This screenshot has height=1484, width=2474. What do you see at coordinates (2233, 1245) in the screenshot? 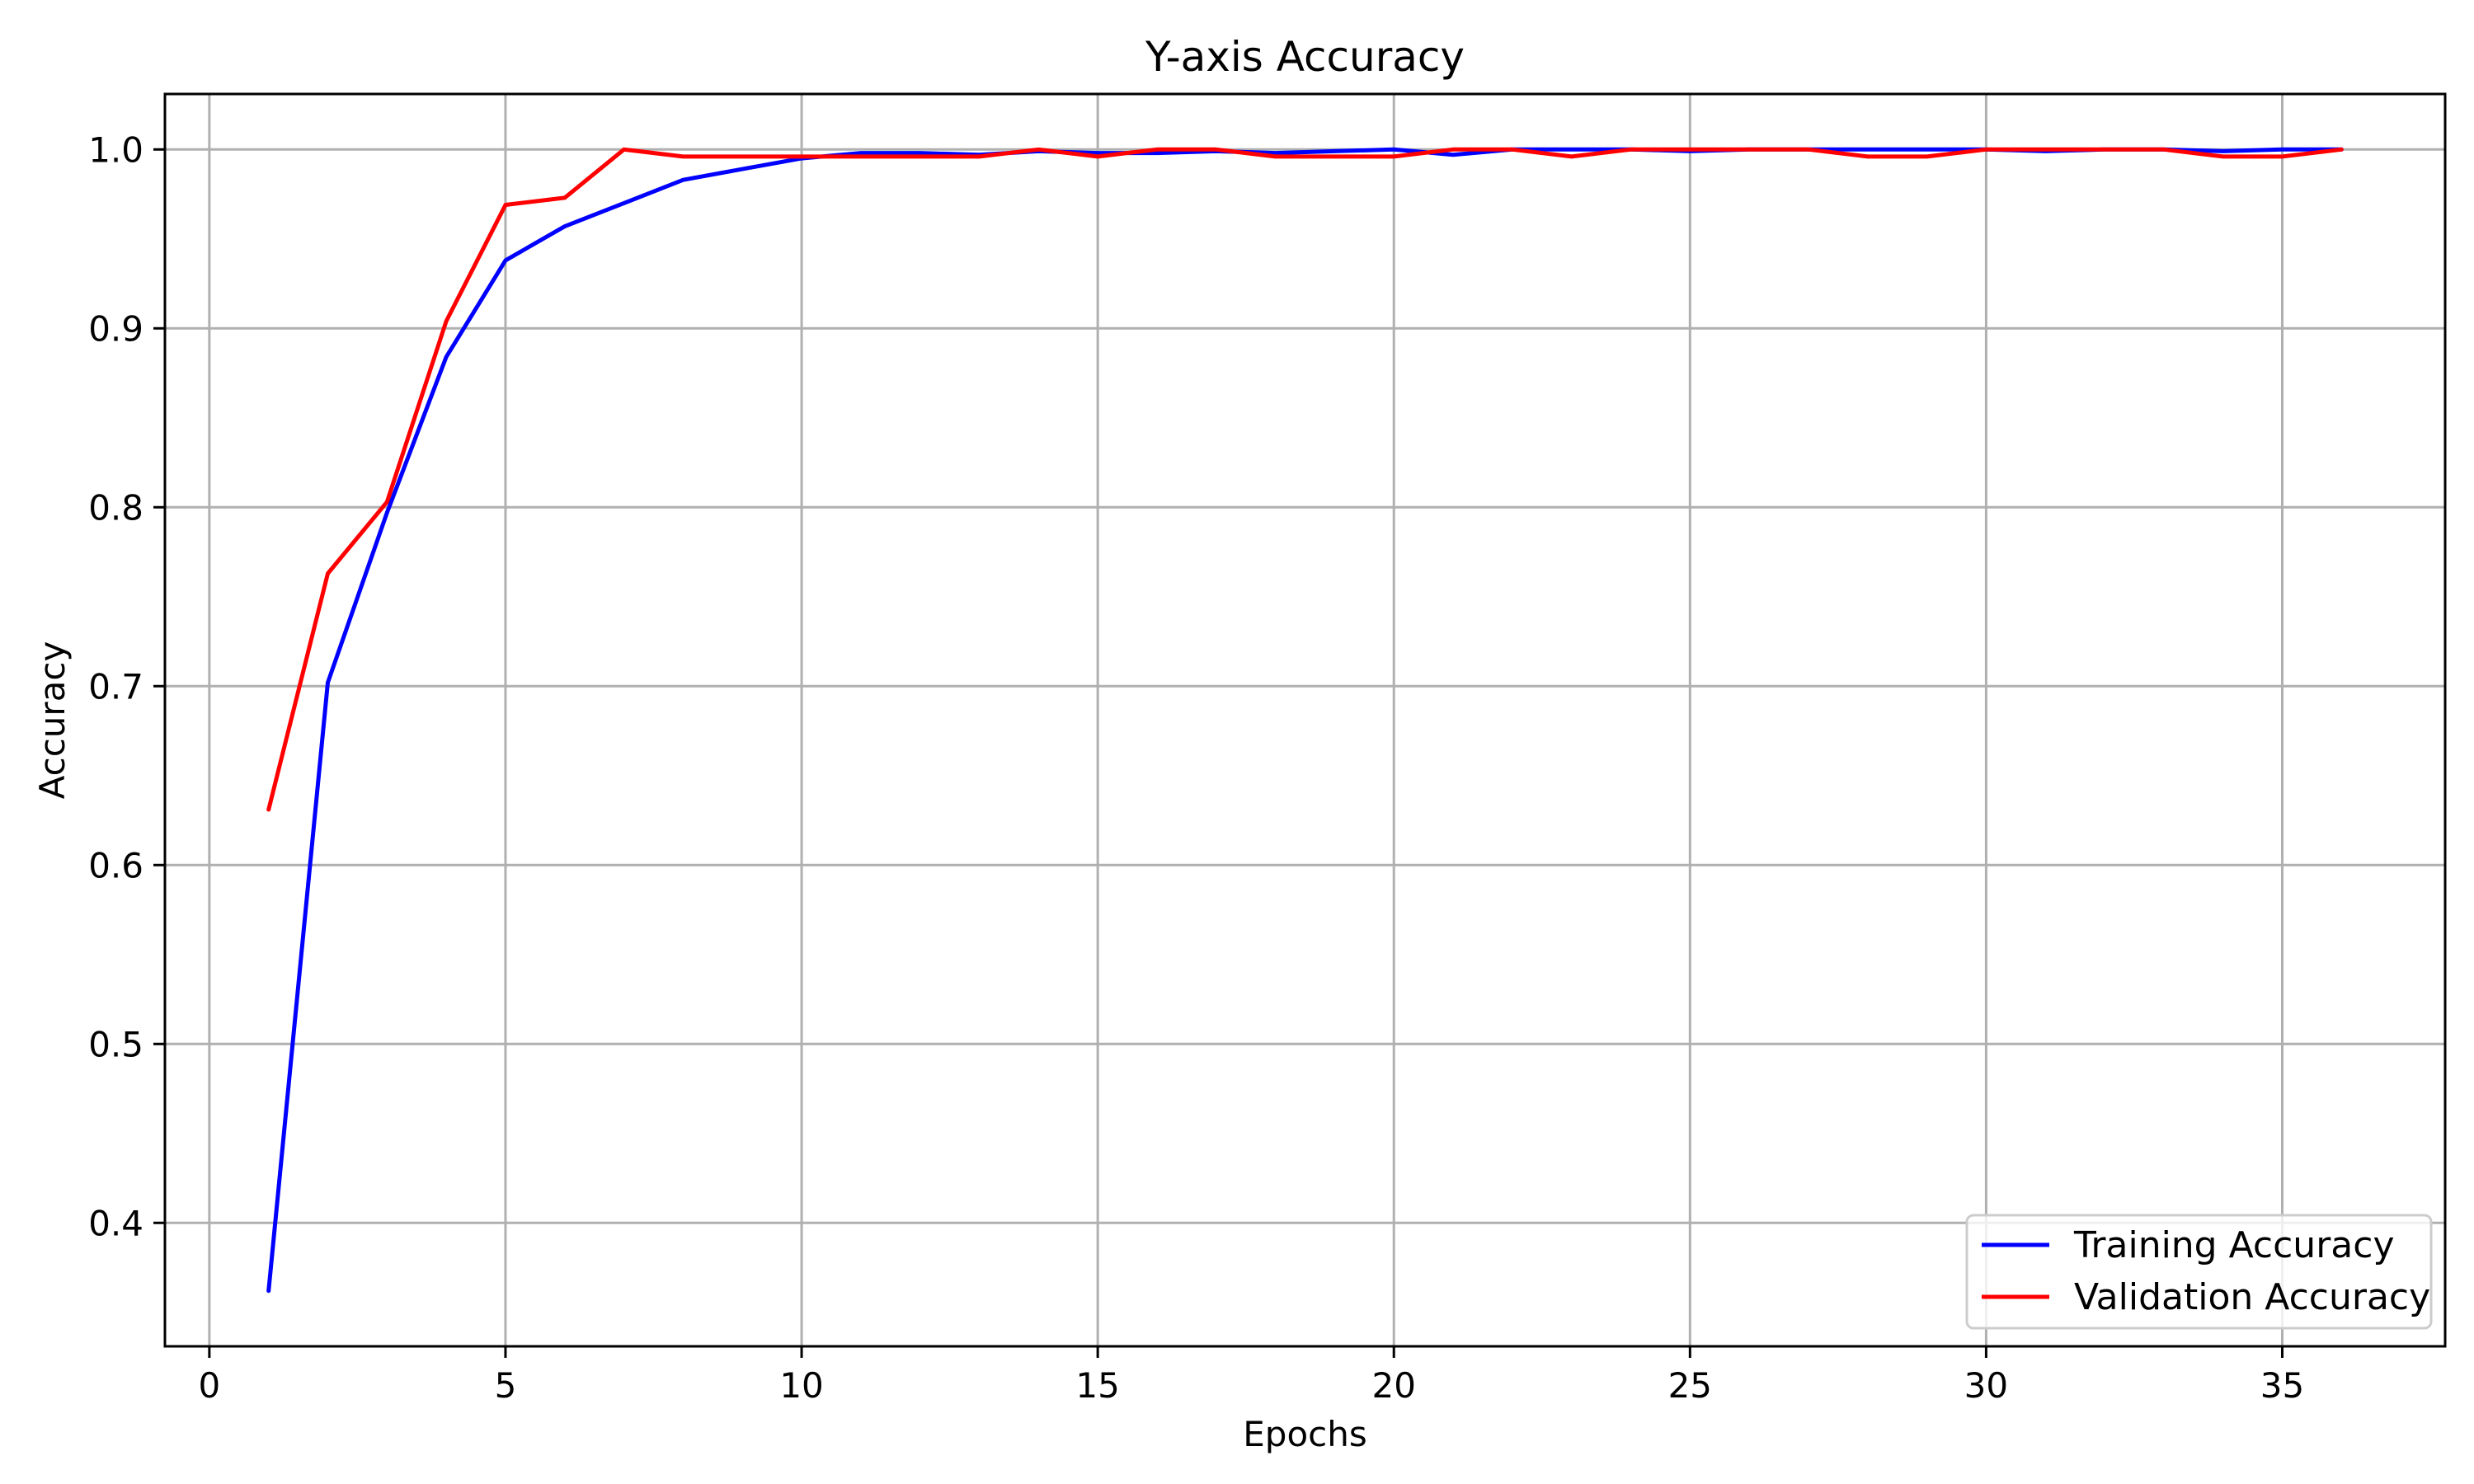
I see `legend-label-training: Training Accuracy` at bounding box center [2233, 1245].